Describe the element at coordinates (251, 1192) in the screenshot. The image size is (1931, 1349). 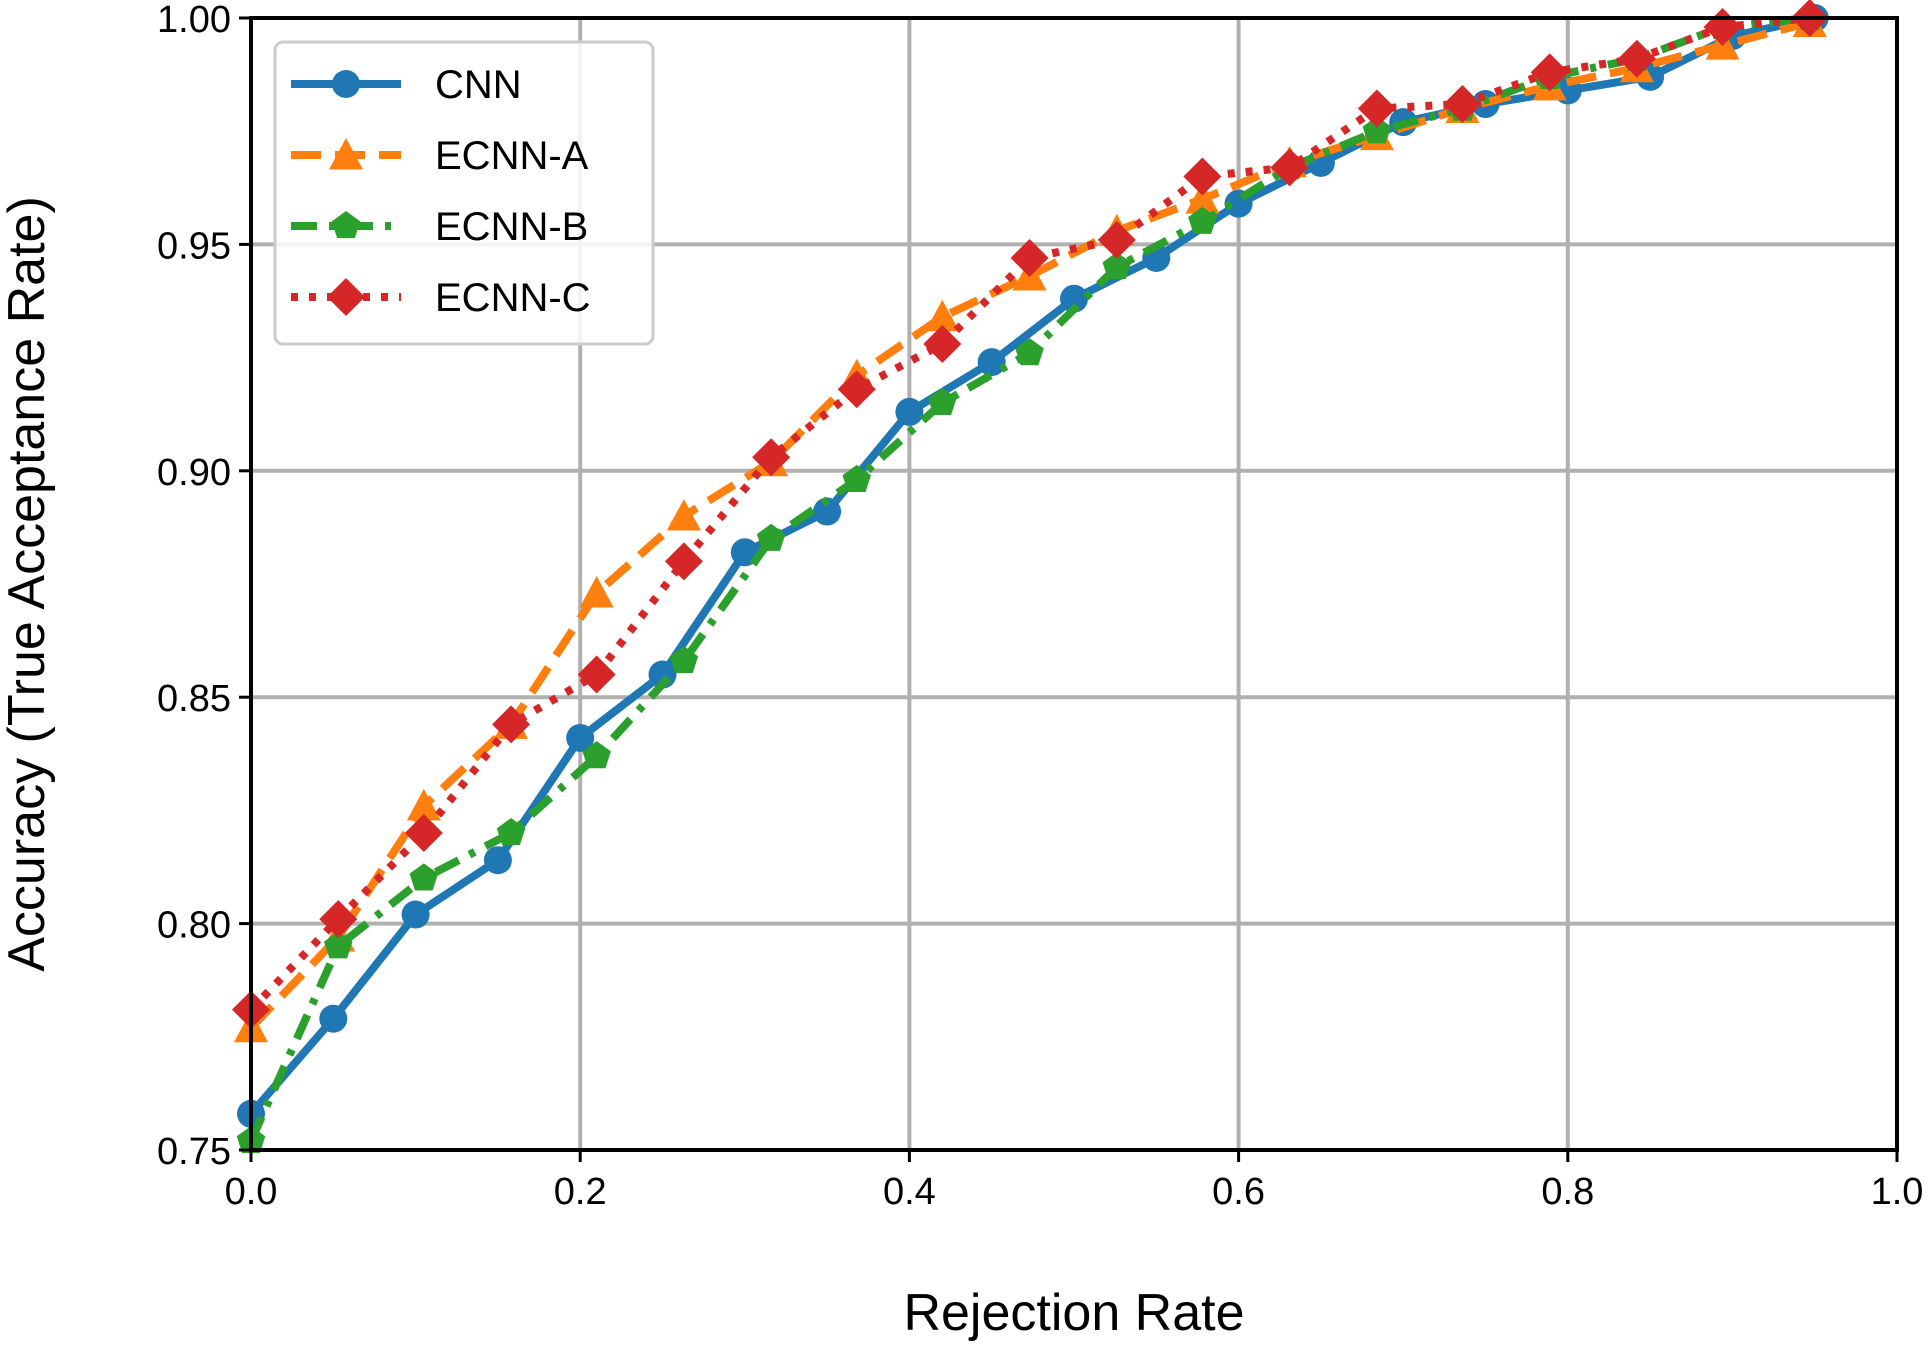
I see `x-tick-label: 0.0` at that location.